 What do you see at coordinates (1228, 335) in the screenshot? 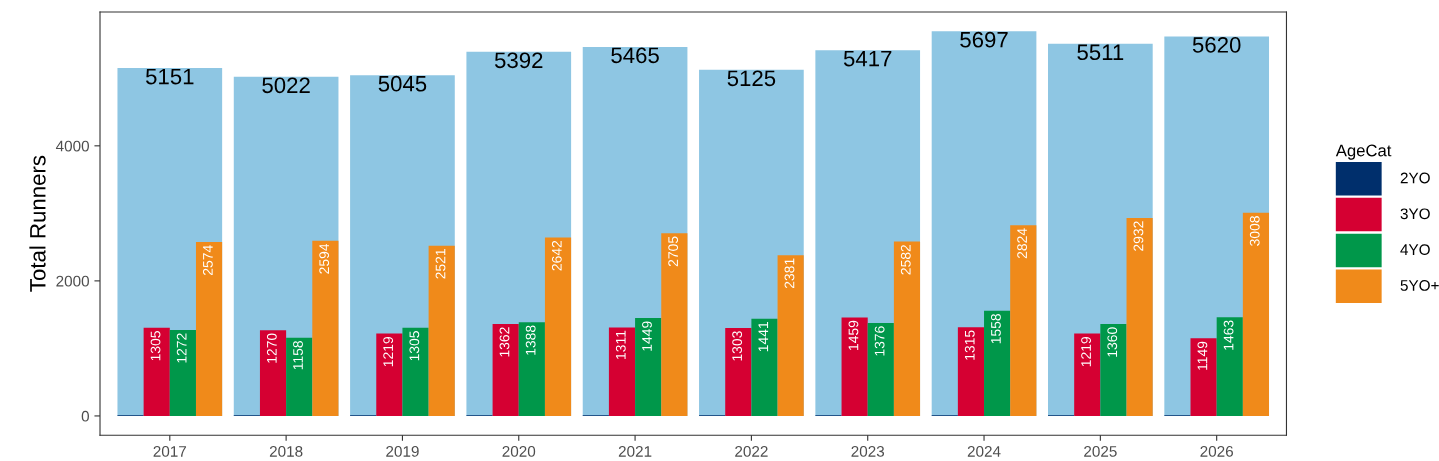
I see `data-label: 1463` at bounding box center [1228, 335].